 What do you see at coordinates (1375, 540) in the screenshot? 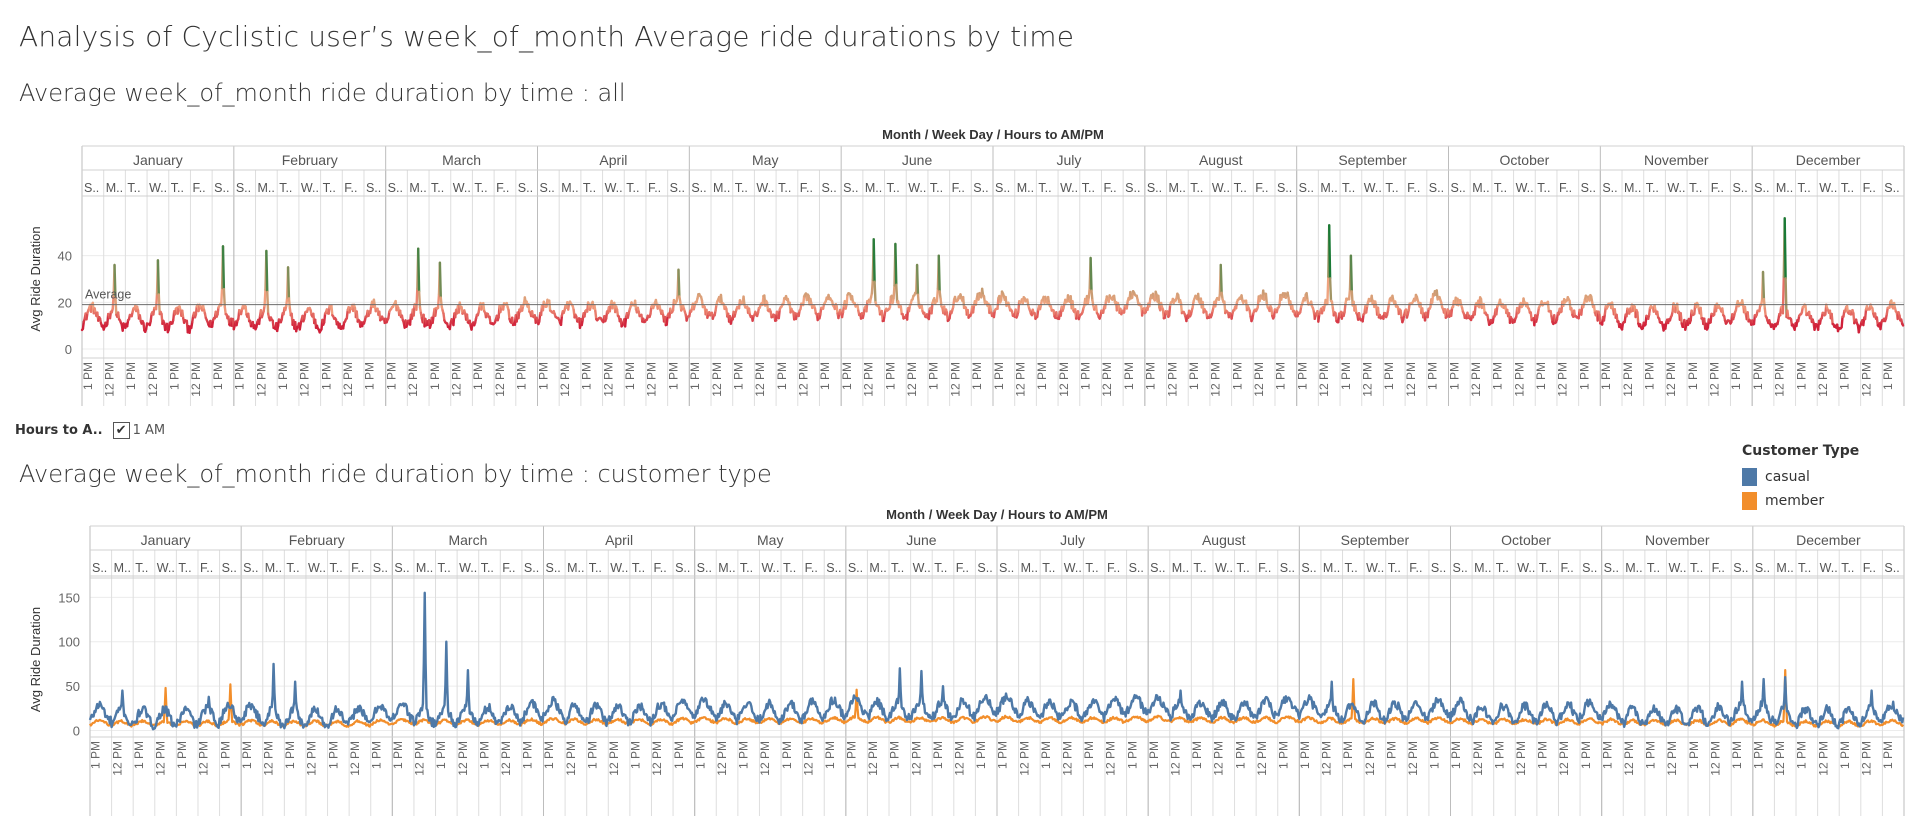
I see `month-label: September` at bounding box center [1375, 540].